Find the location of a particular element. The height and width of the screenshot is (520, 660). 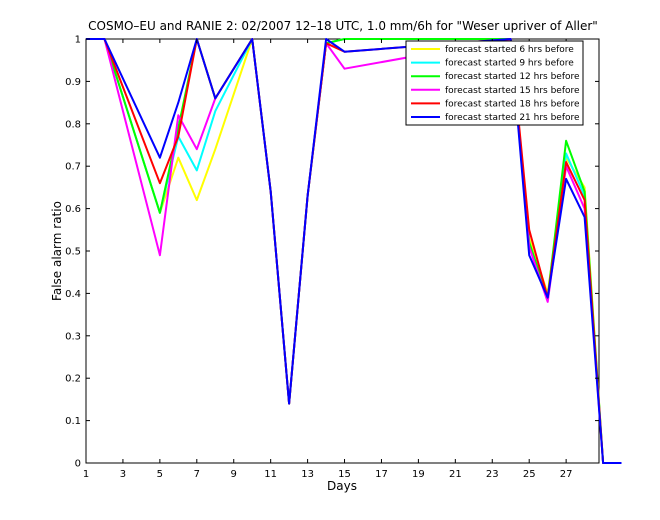

x-tick-label-2: 5 is located at coordinates (160, 474).